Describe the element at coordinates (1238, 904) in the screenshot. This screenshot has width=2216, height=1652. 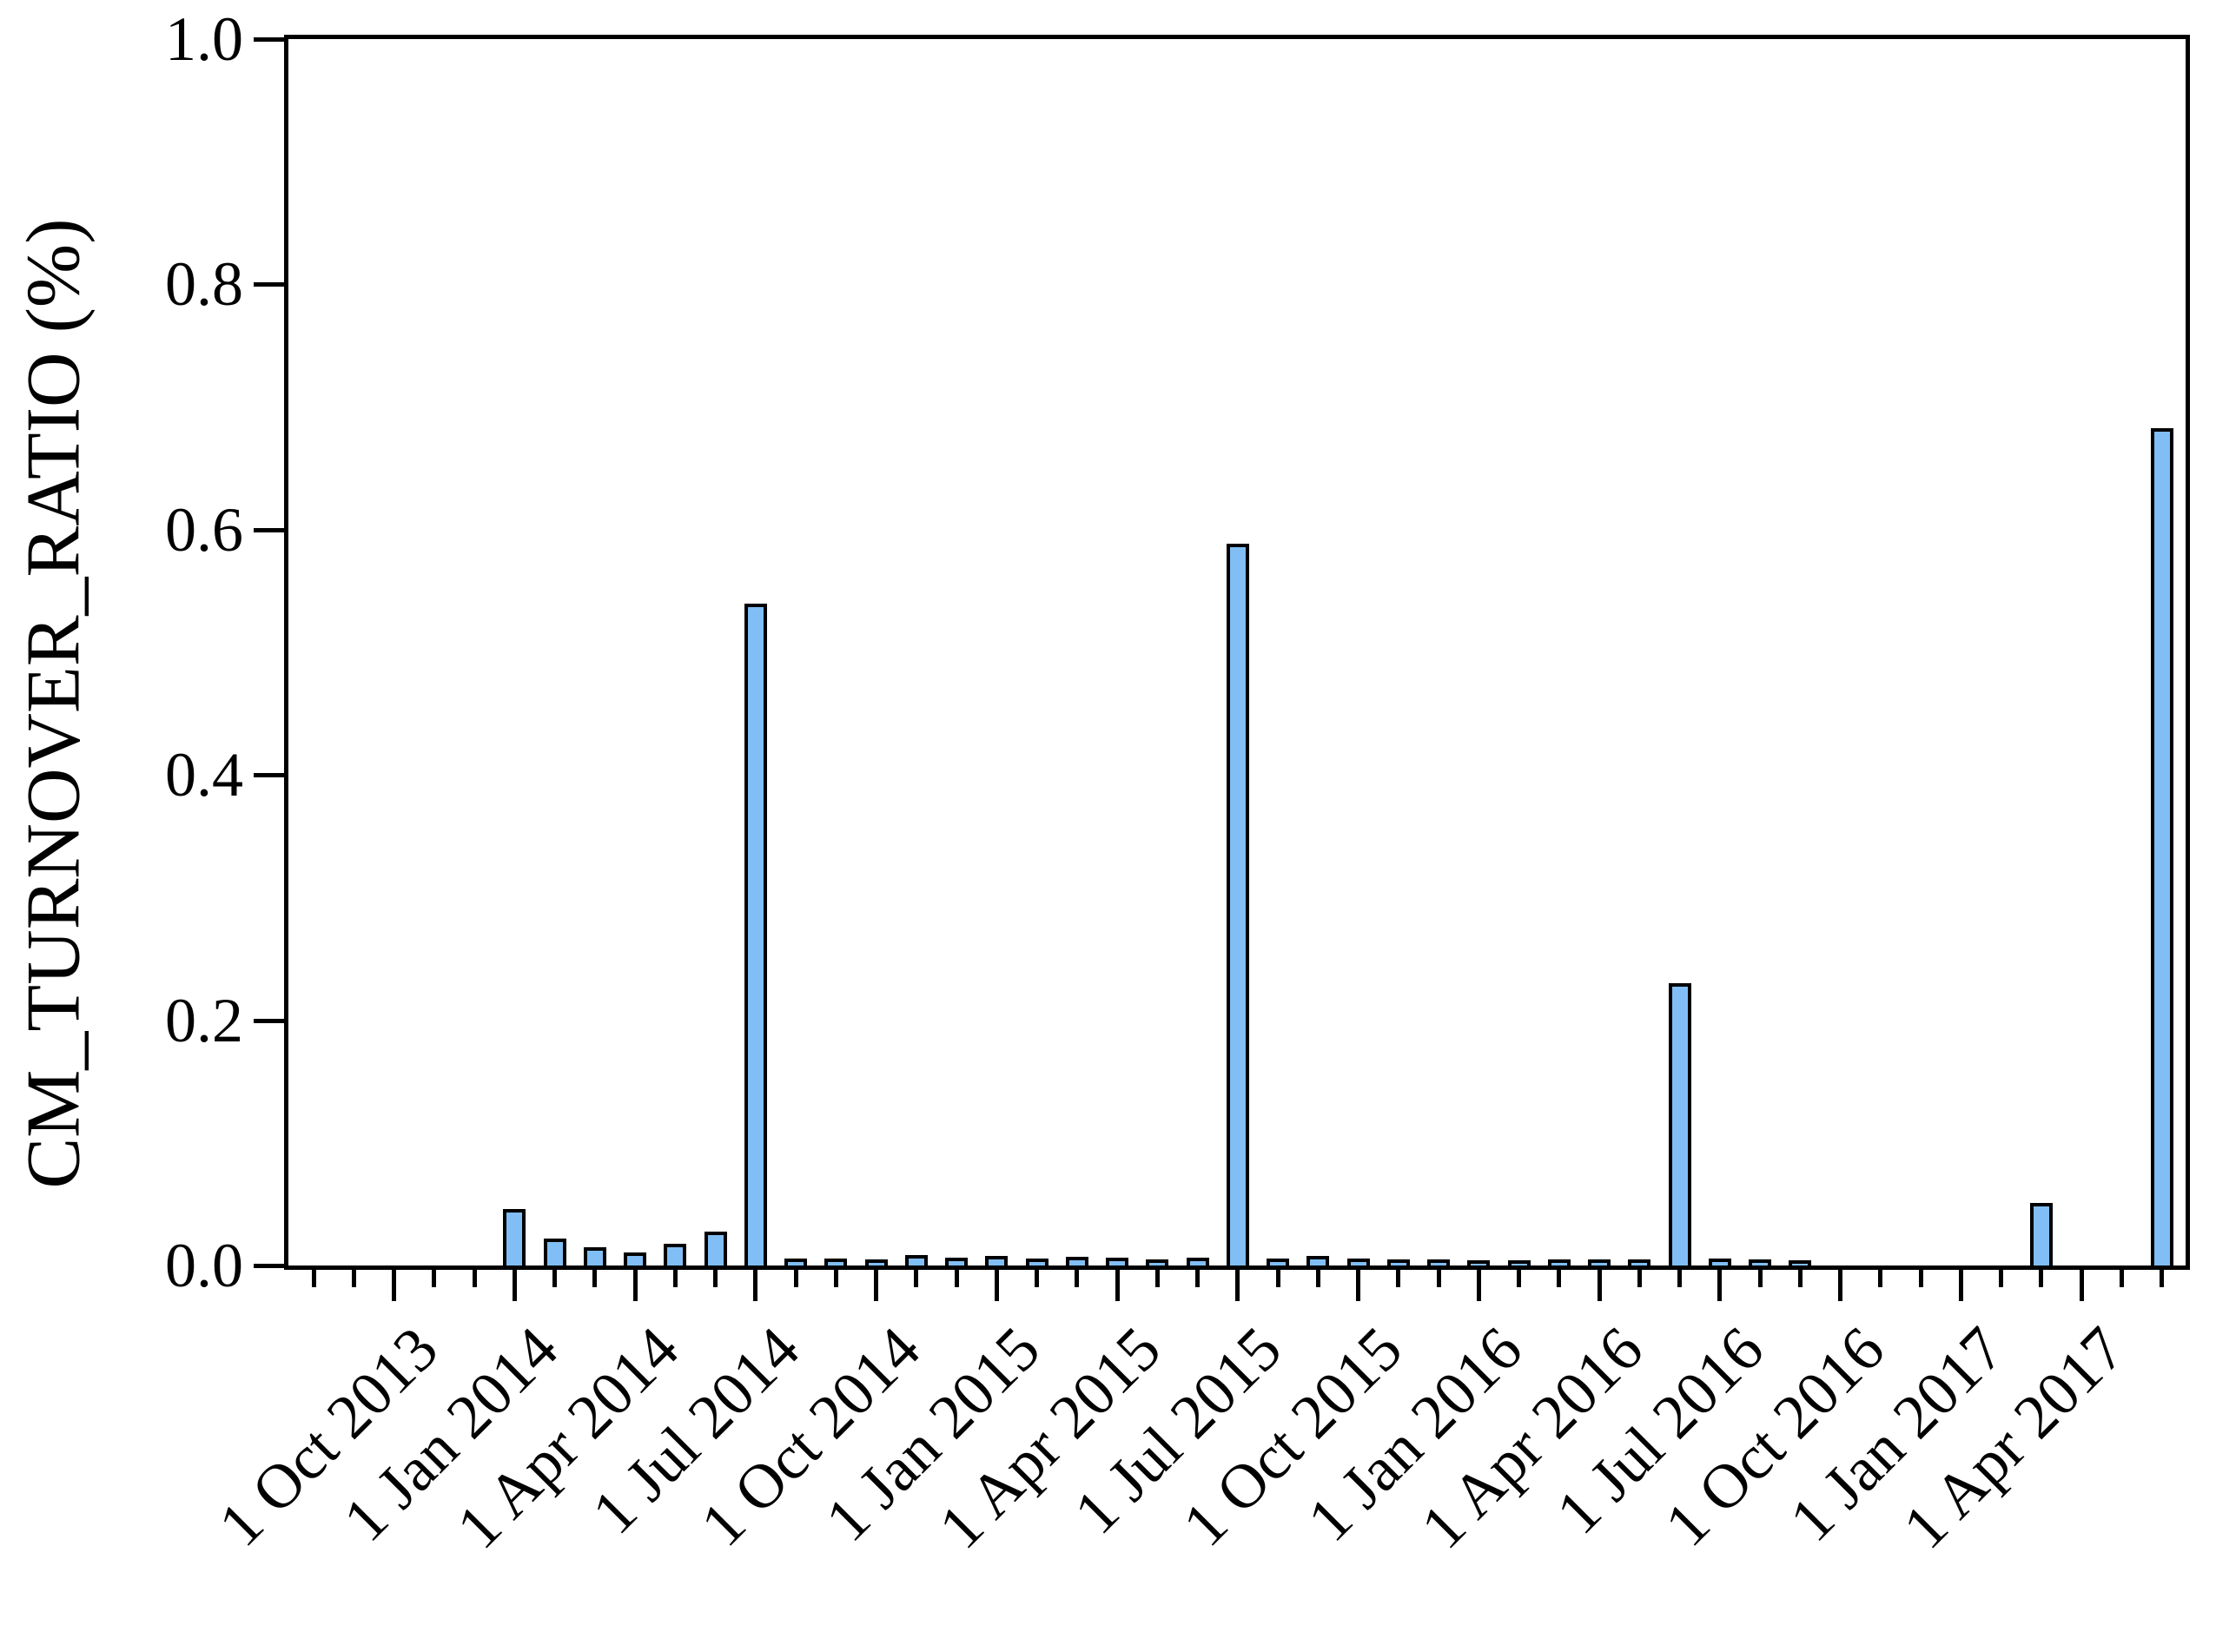
I see `bar-jul-2015` at that location.